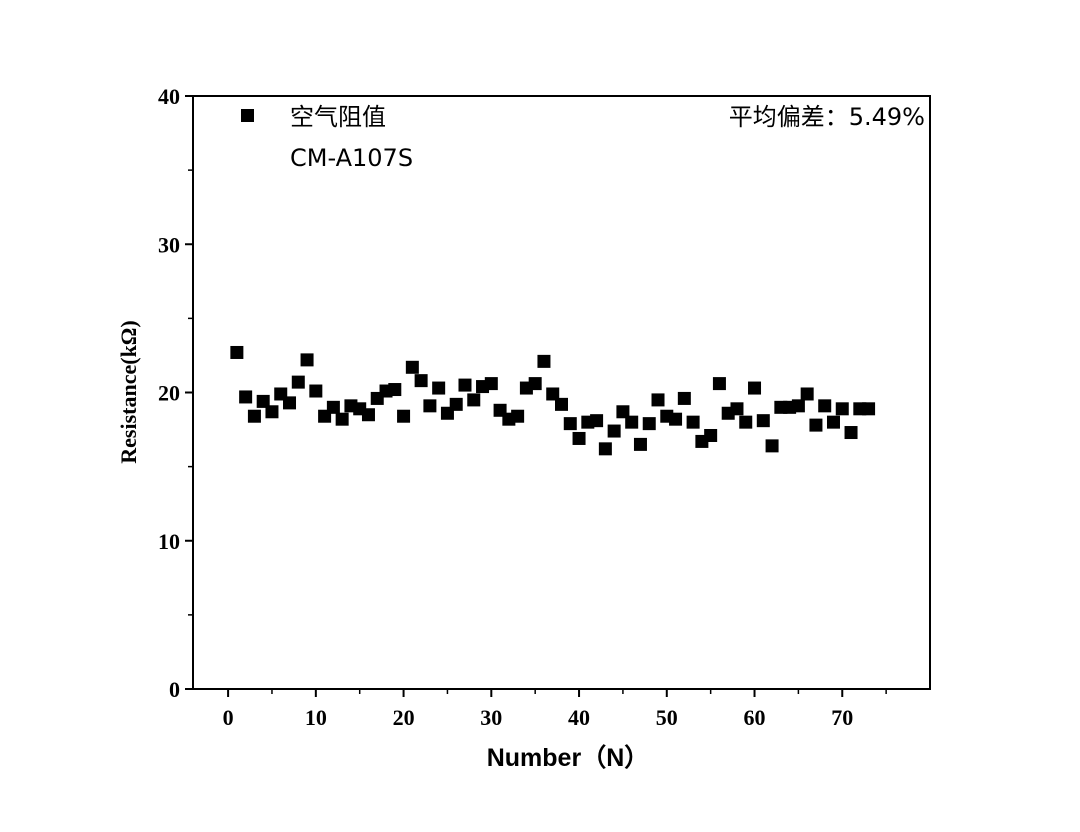 The width and height of the screenshot is (1080, 832). I want to click on average-deviation-annotation: 平均偏差：5.49%, so click(827, 117).